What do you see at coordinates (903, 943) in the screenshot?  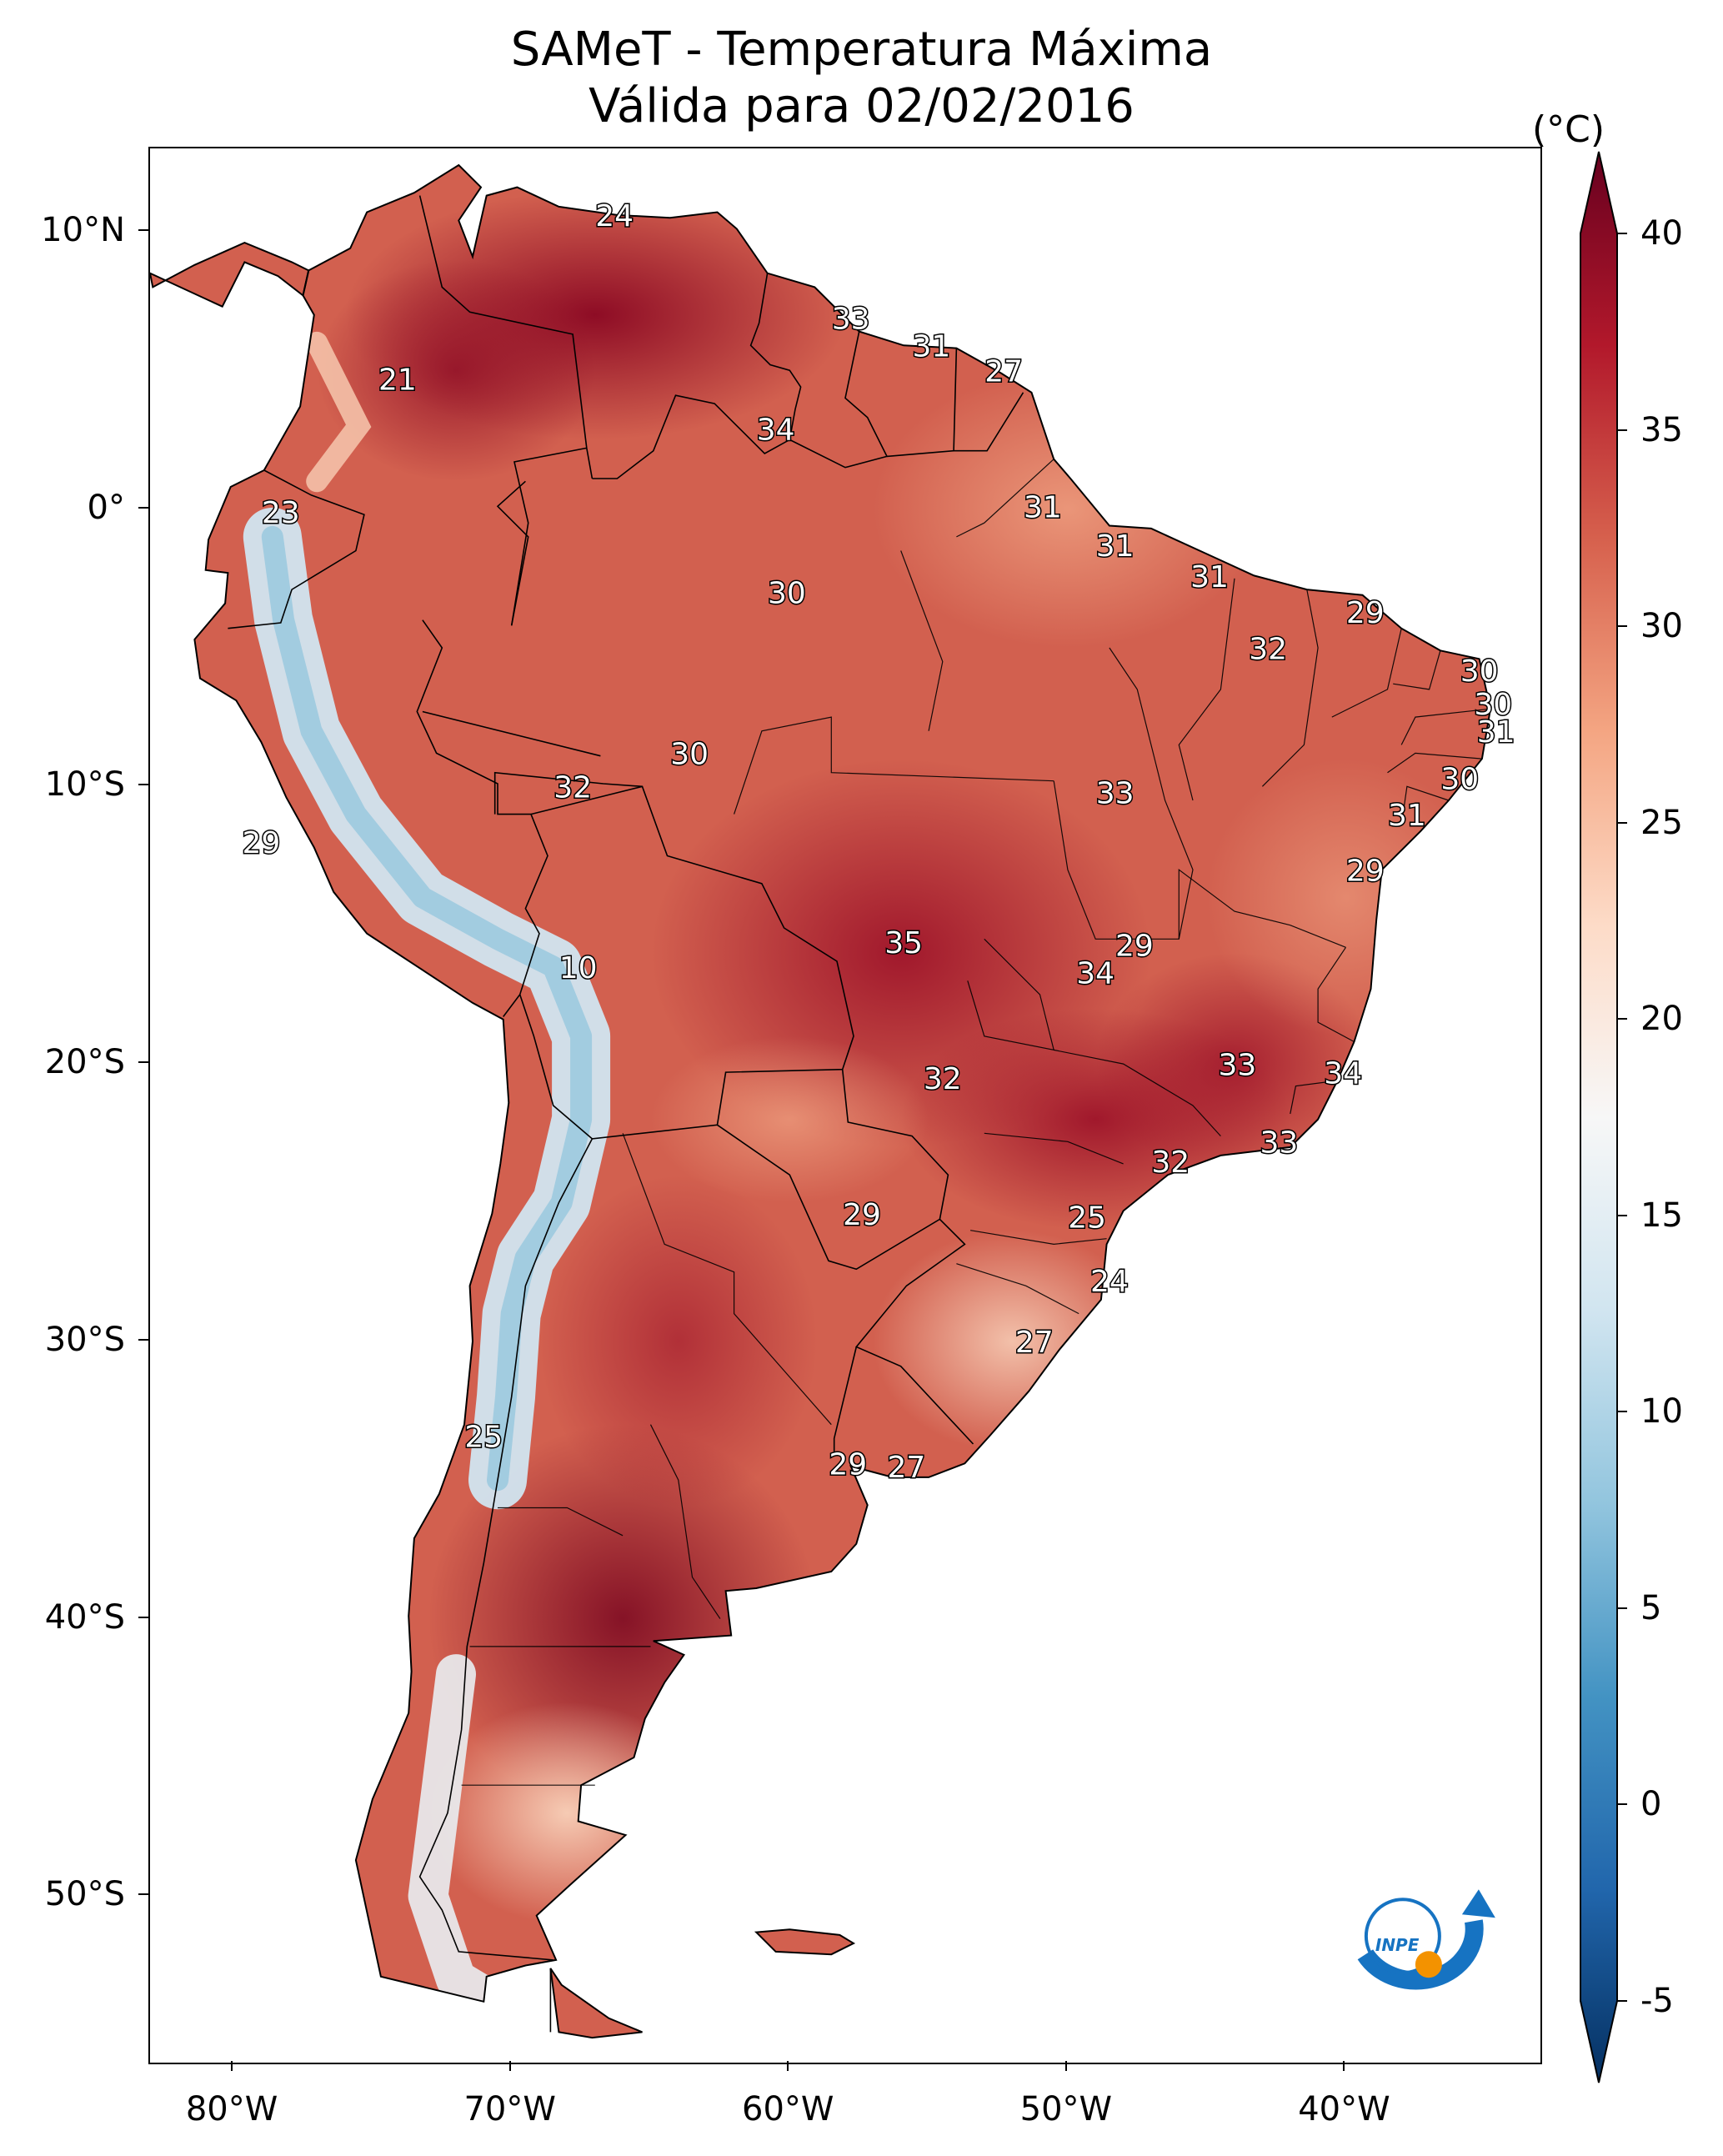 I see `contour-label: 35` at bounding box center [903, 943].